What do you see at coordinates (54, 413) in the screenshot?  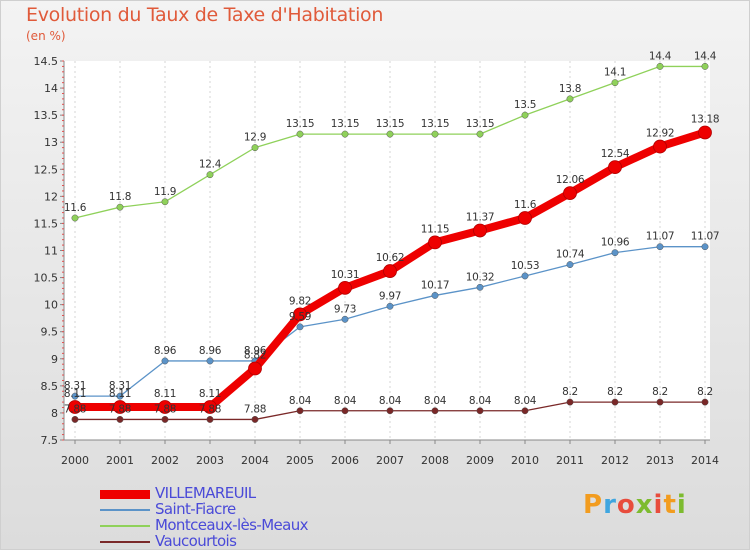 I see `y-tick-label: 8` at bounding box center [54, 413].